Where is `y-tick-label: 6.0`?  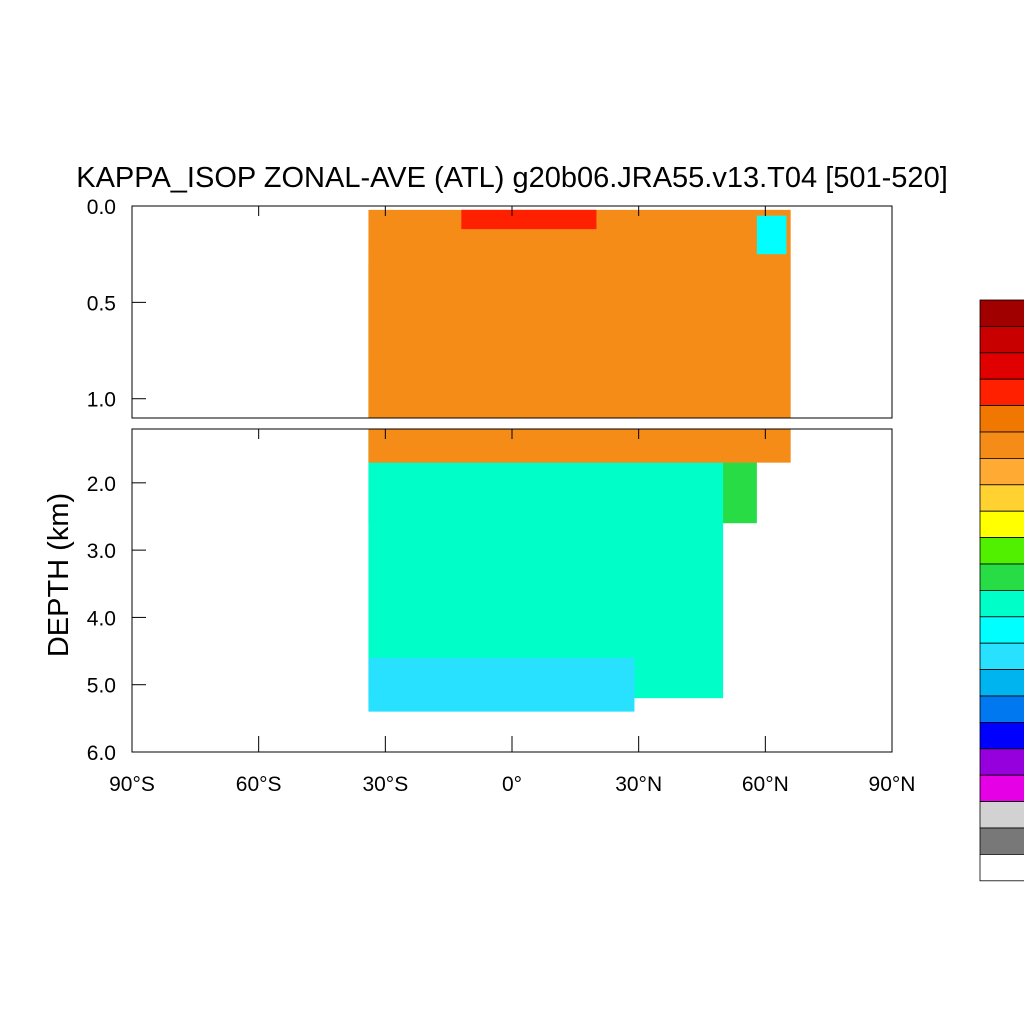 y-tick-label: 6.0 is located at coordinates (101, 753).